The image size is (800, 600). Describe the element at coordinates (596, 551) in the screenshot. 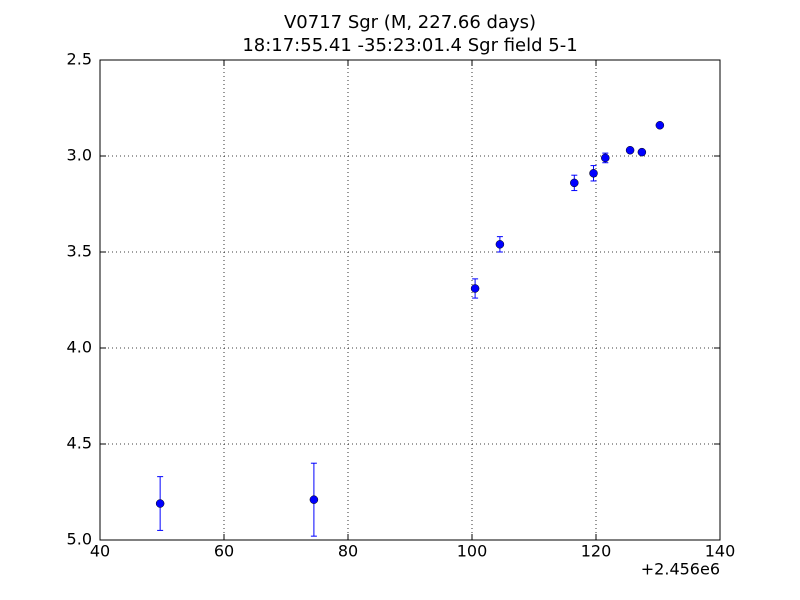

I see `x-tick-label: 120` at that location.